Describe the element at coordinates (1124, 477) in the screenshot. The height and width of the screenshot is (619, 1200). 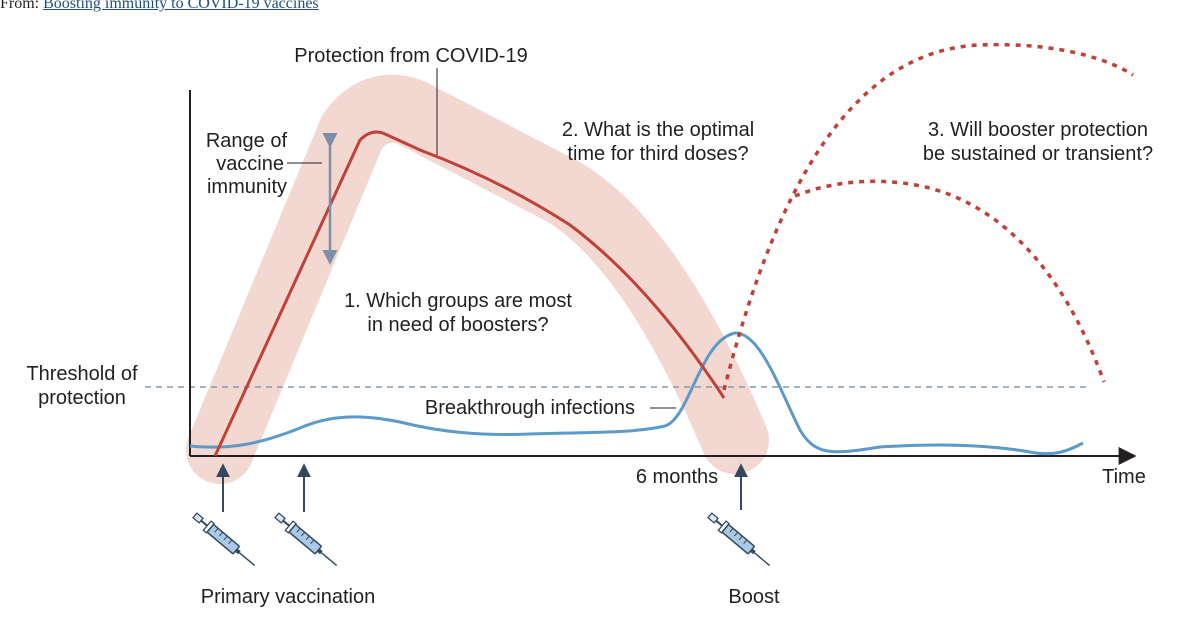
I see `time-axis-label: Time` at that location.